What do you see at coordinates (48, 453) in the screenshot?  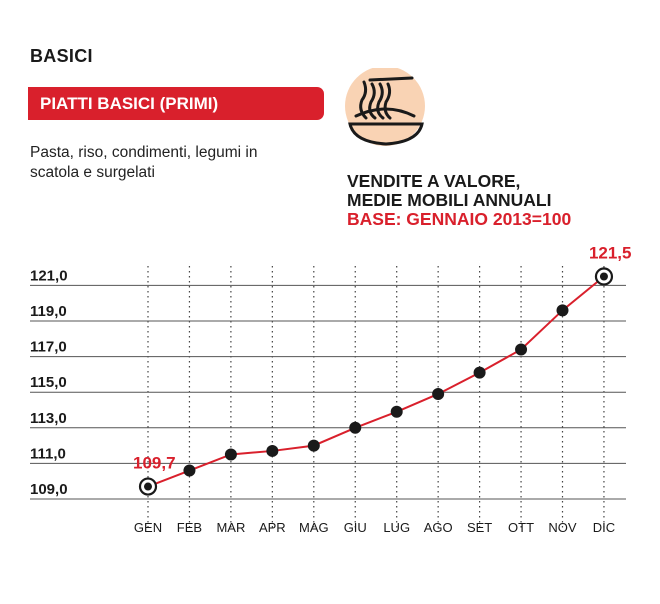 I see `y-tick-label: 111,0` at bounding box center [48, 453].